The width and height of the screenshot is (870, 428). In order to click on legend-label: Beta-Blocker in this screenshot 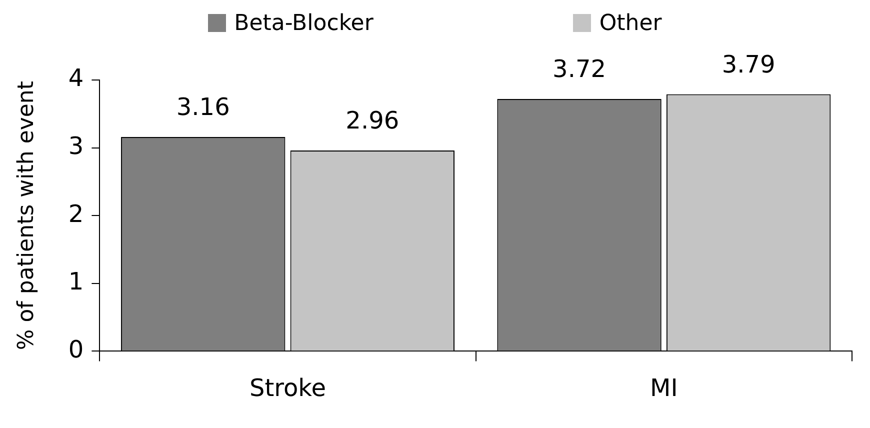, I will do `click(304, 23)`.